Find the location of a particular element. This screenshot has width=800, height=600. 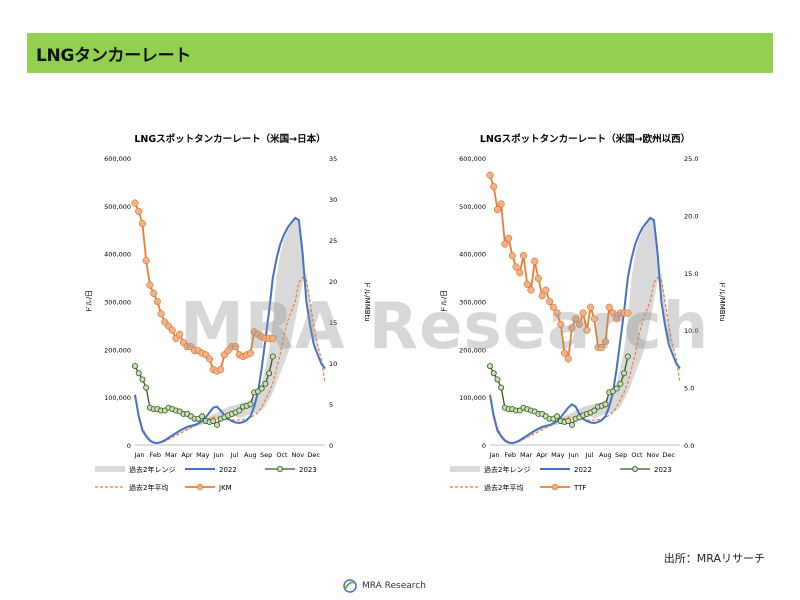

range-band is located at coordinates (585, 330).